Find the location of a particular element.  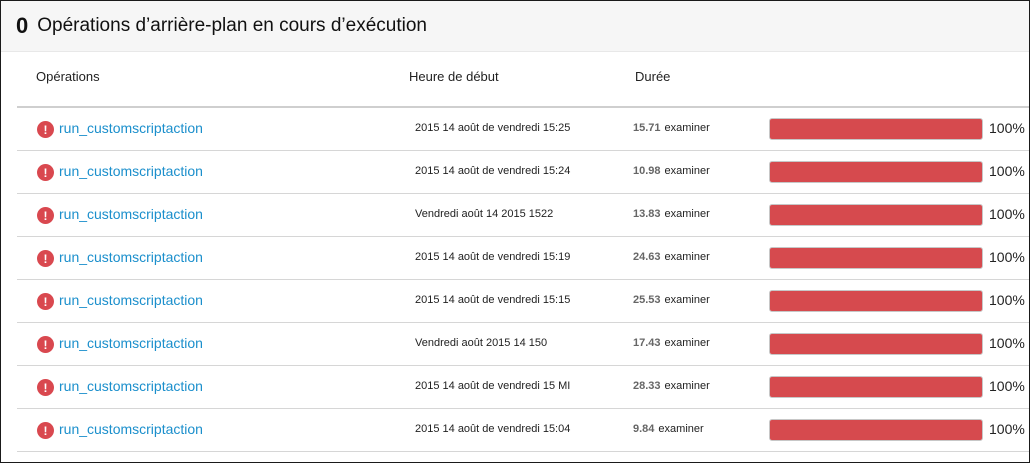

duration-cell: 28.33 examiner is located at coordinates (671, 386).